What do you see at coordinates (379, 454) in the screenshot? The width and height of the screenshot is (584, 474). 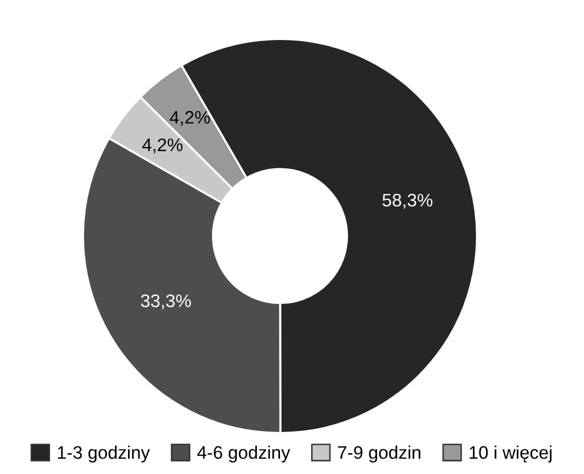 I see `legend-label: 7-9 godzin` at bounding box center [379, 454].